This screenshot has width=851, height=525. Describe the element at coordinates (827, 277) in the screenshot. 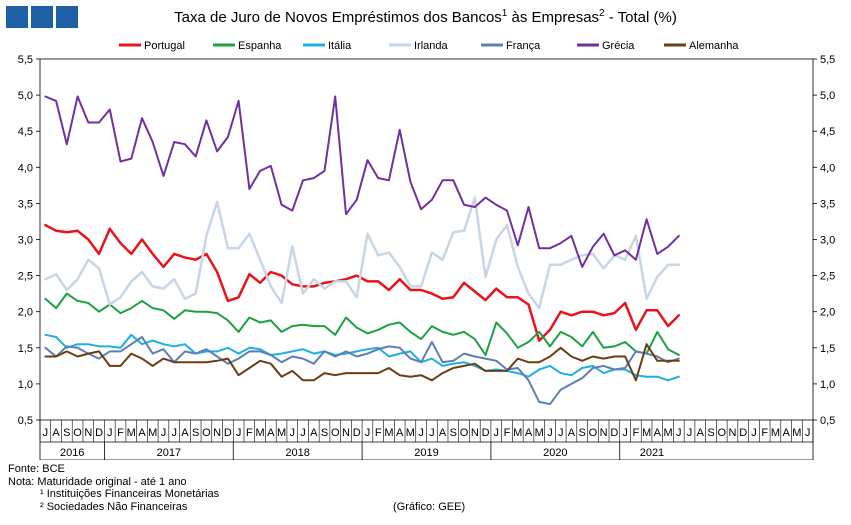

I see `y-tick-label-right: 2,5` at that location.